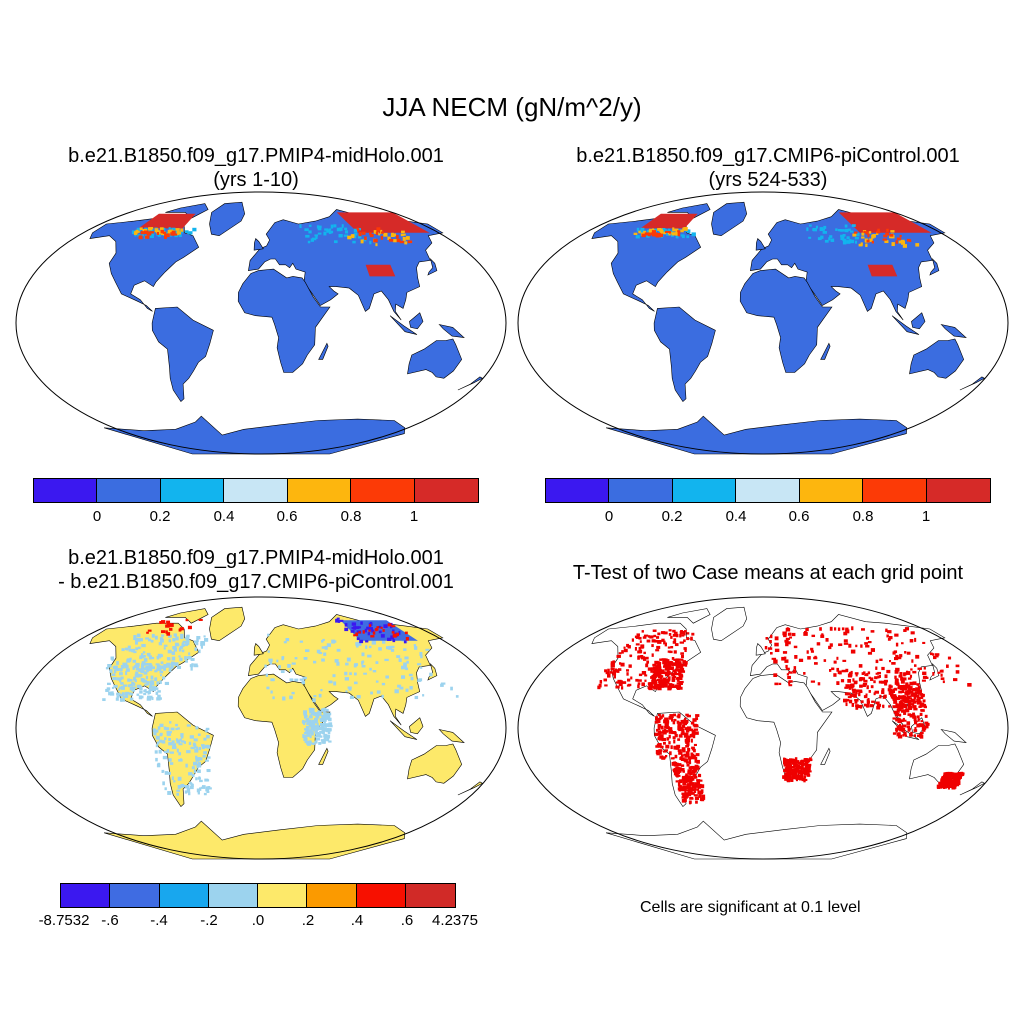 The width and height of the screenshot is (1024, 1024). I want to click on land-australia, so click(435, 358).